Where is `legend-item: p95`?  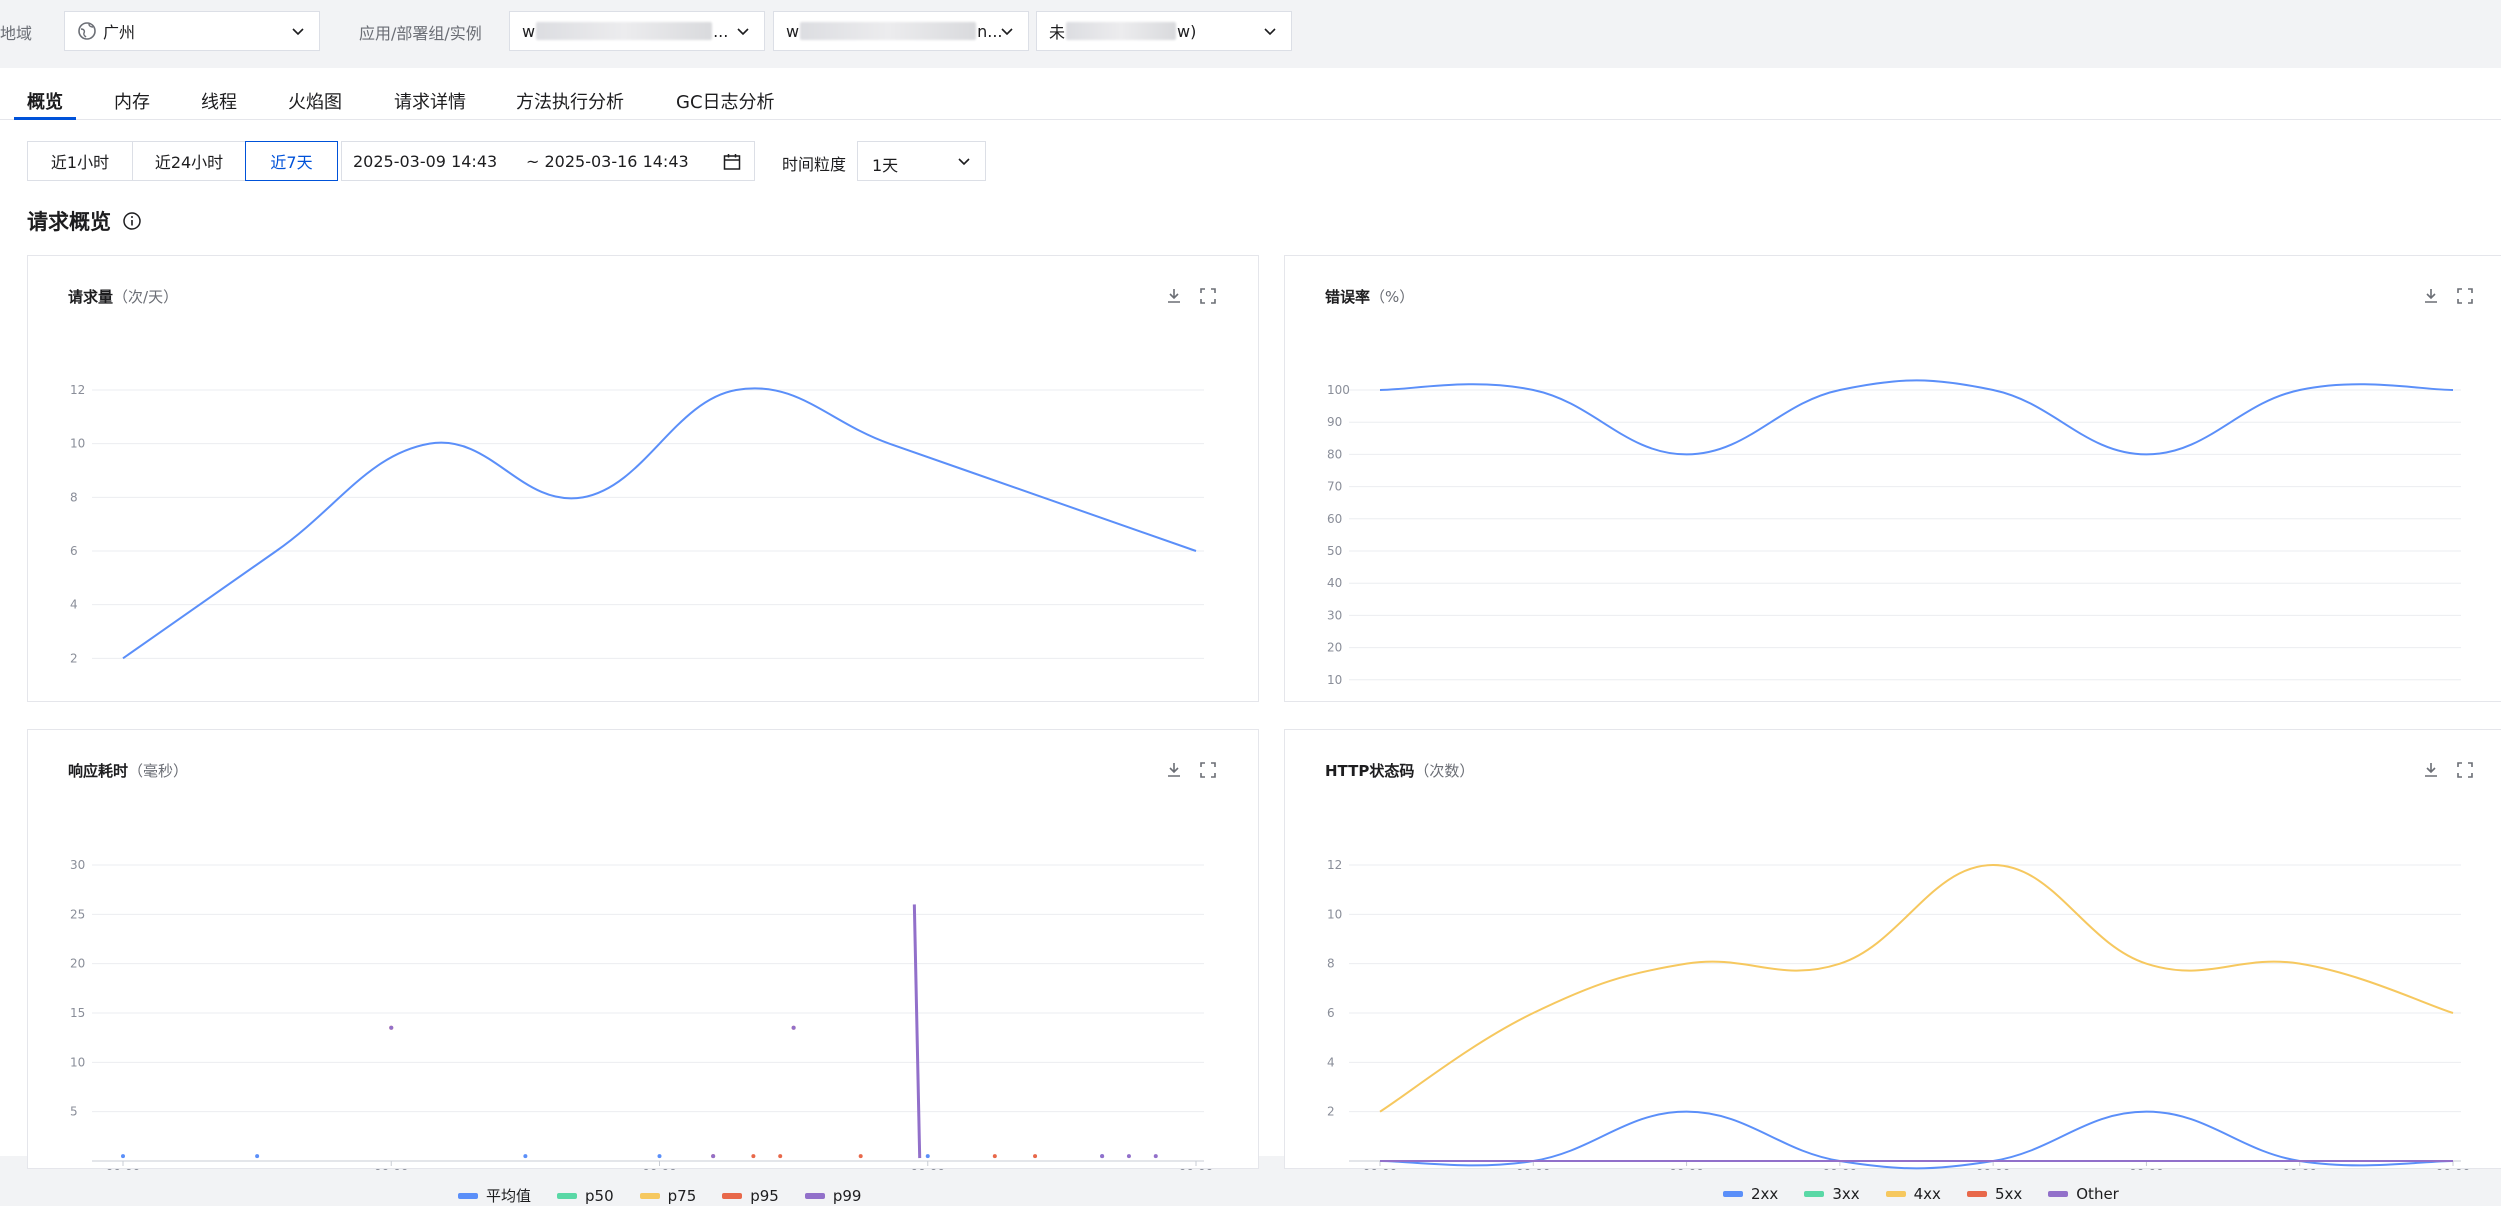 legend-item: p95 is located at coordinates (750, 1196).